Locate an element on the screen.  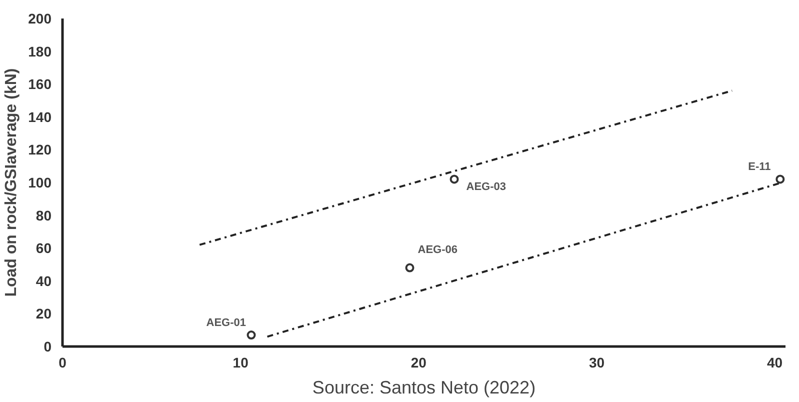
y-tick-label: 200 is located at coordinates (40, 18).